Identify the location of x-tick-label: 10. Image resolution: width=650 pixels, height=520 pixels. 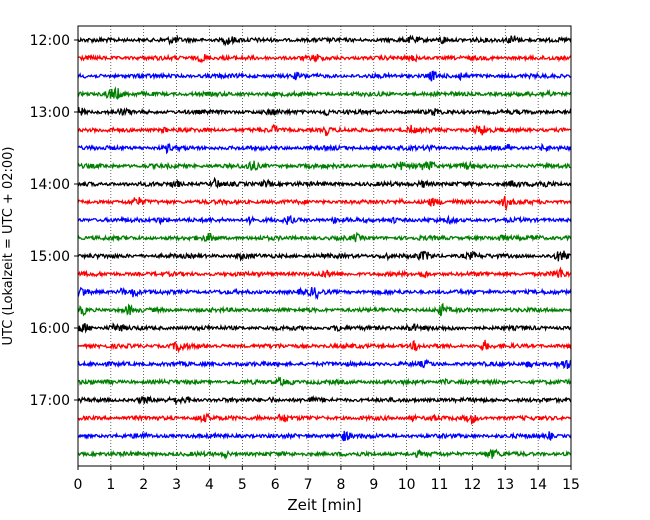
(407, 485).